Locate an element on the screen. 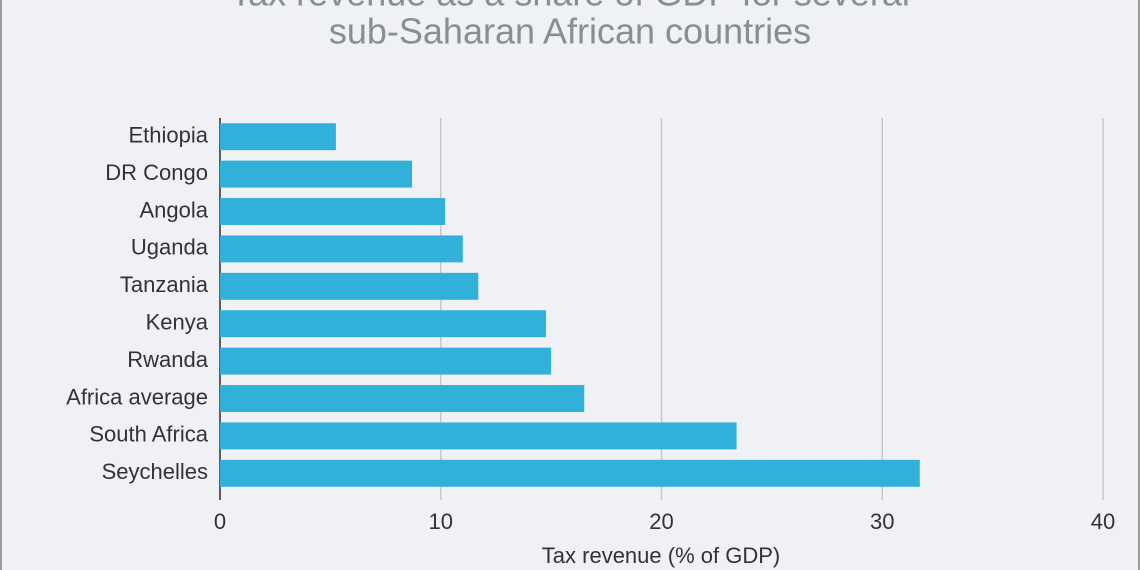 This screenshot has height=570, width=1140. y-tick-label: DR Congo is located at coordinates (156, 172).